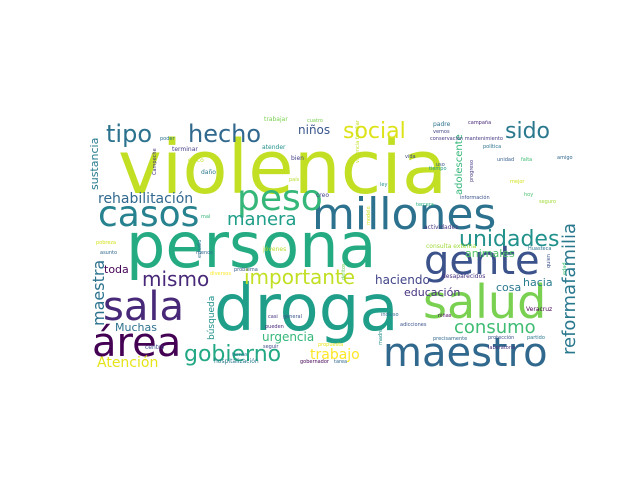 The width and height of the screenshot is (640, 480). I want to click on word-estudio: estudio, so click(200, 249).